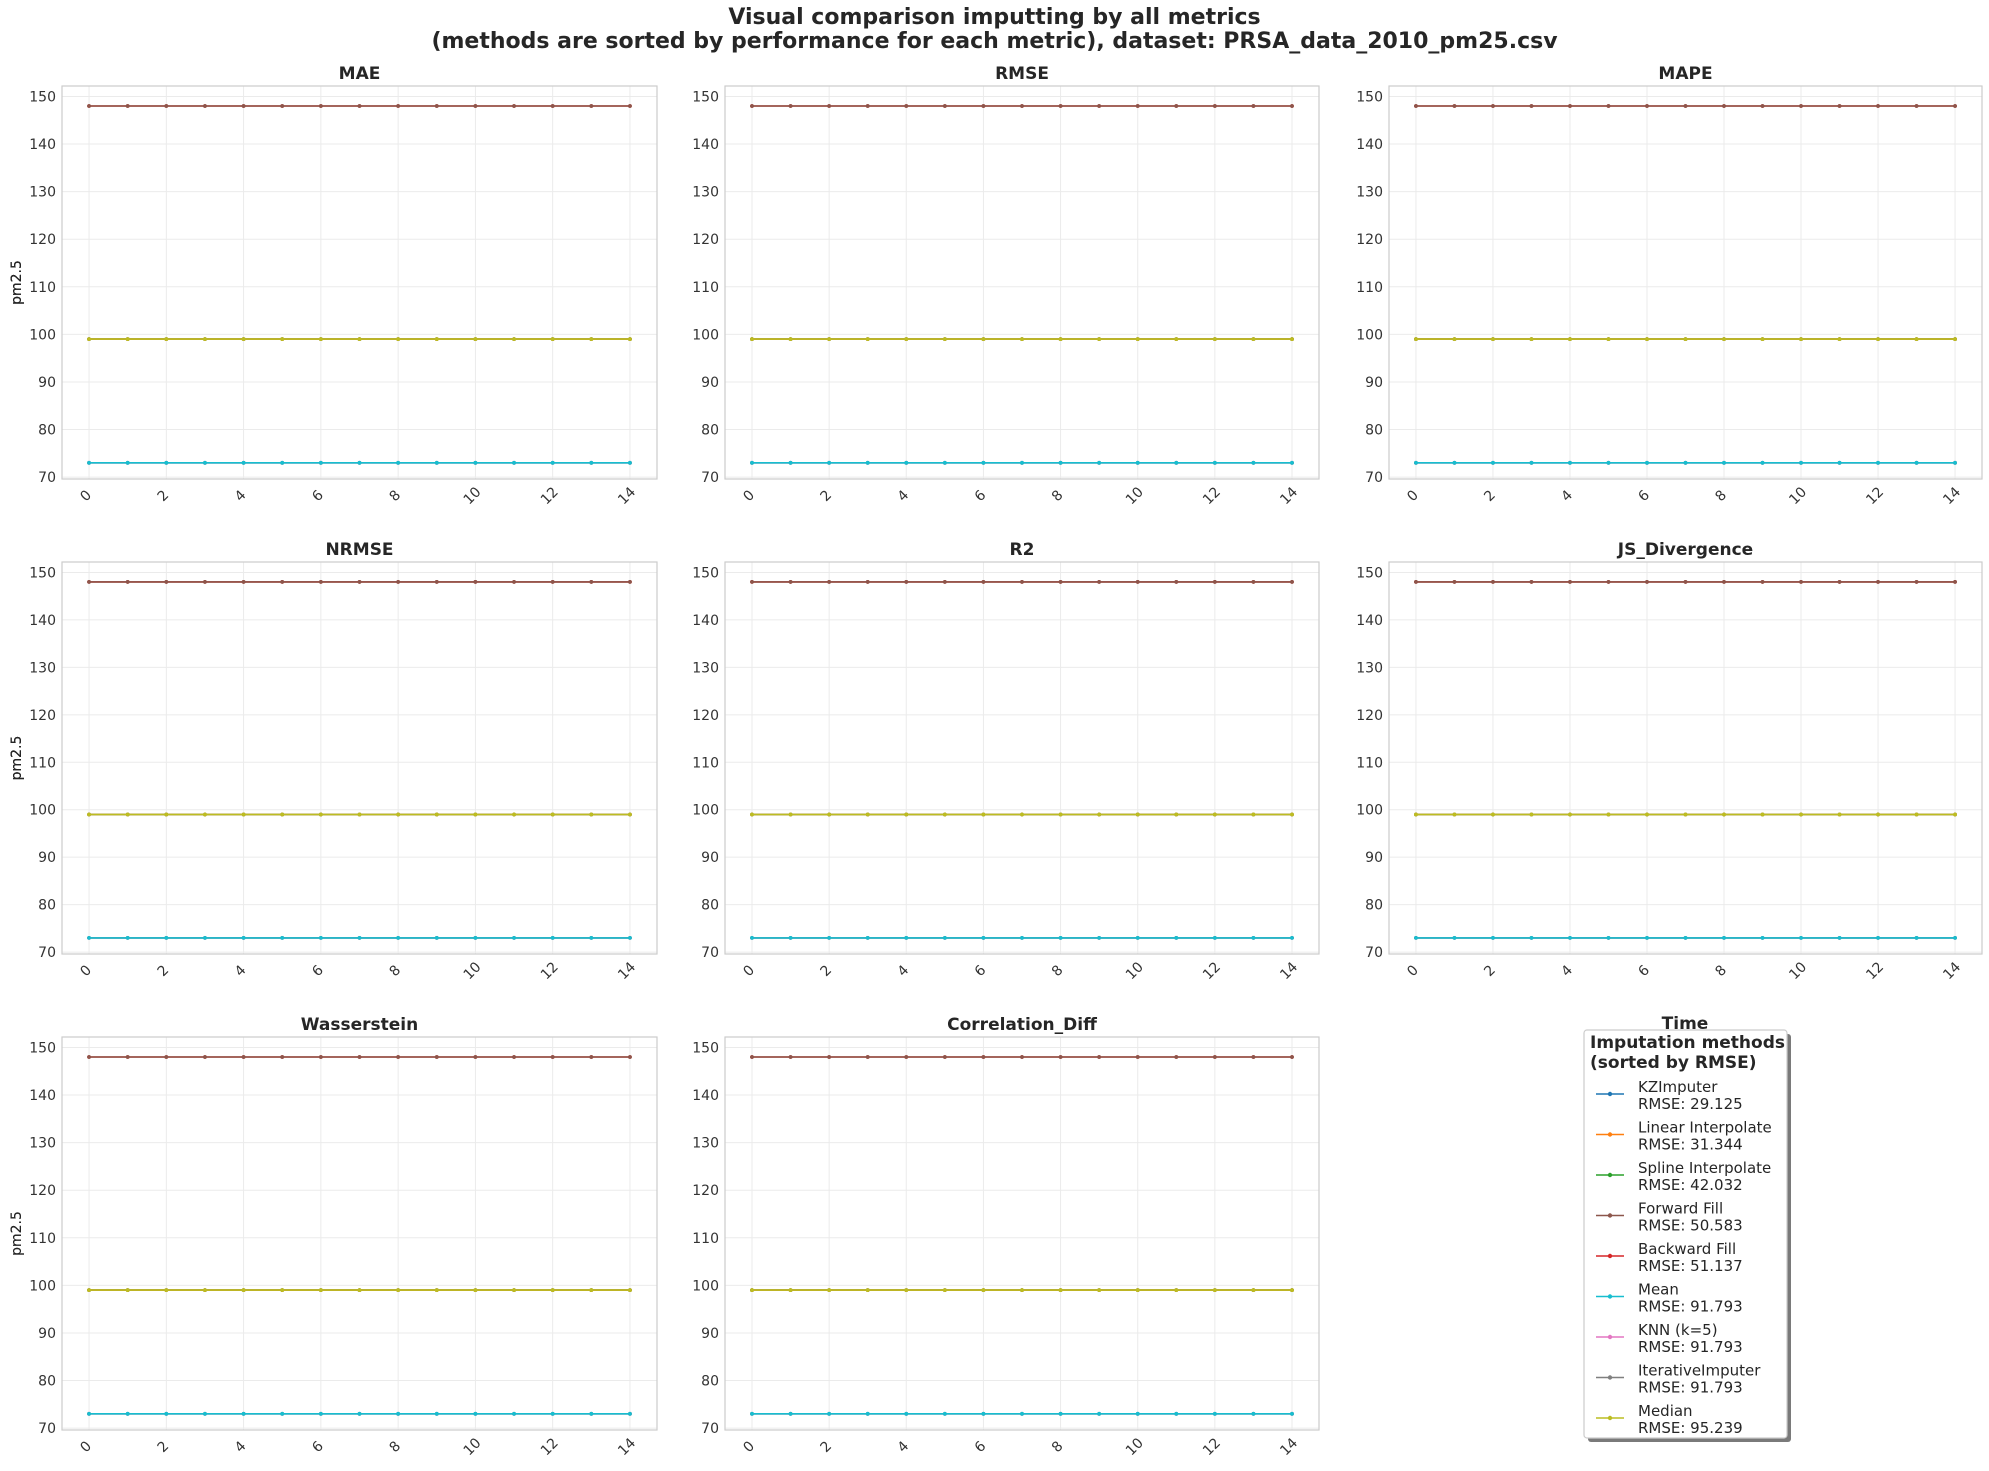  Describe the element at coordinates (1690, 1307) in the screenshot. I see `legend-entry-metric: RMSE: 91.793` at that location.